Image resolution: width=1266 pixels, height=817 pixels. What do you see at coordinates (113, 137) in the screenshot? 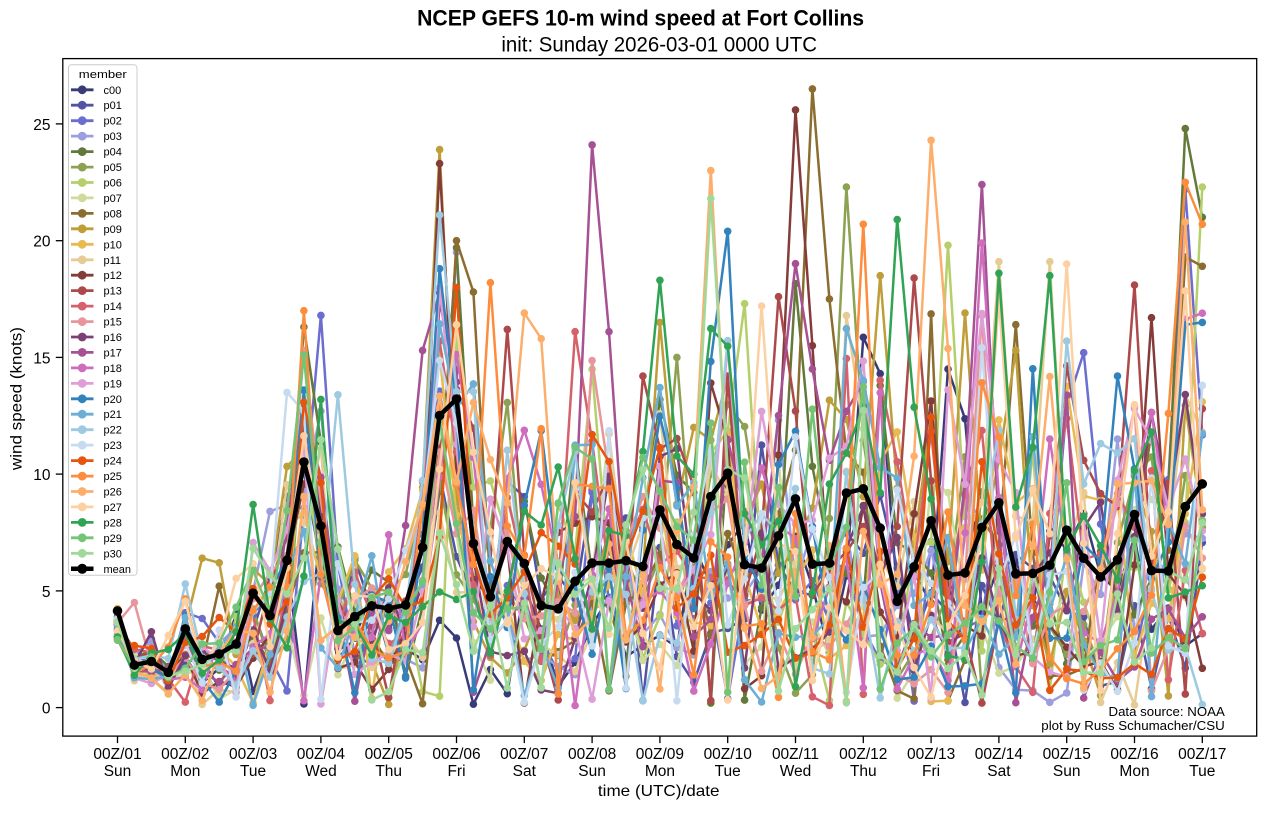
I see `svg-text: p03` at bounding box center [113, 137].